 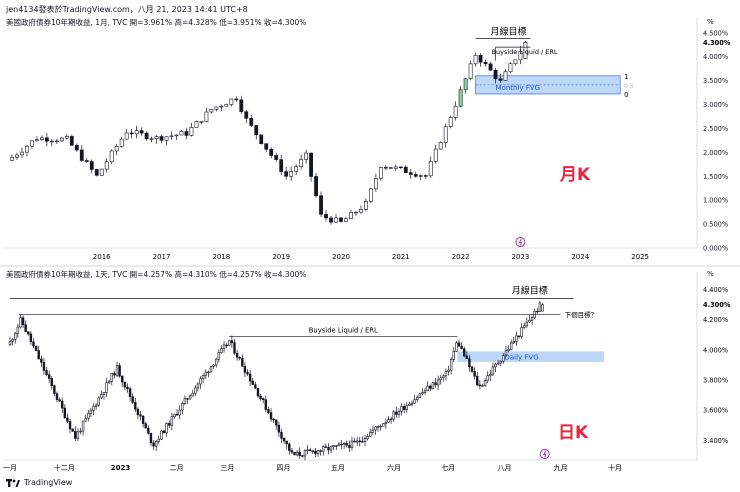 I want to click on footer-brand: TradingView, so click(x=48, y=482).